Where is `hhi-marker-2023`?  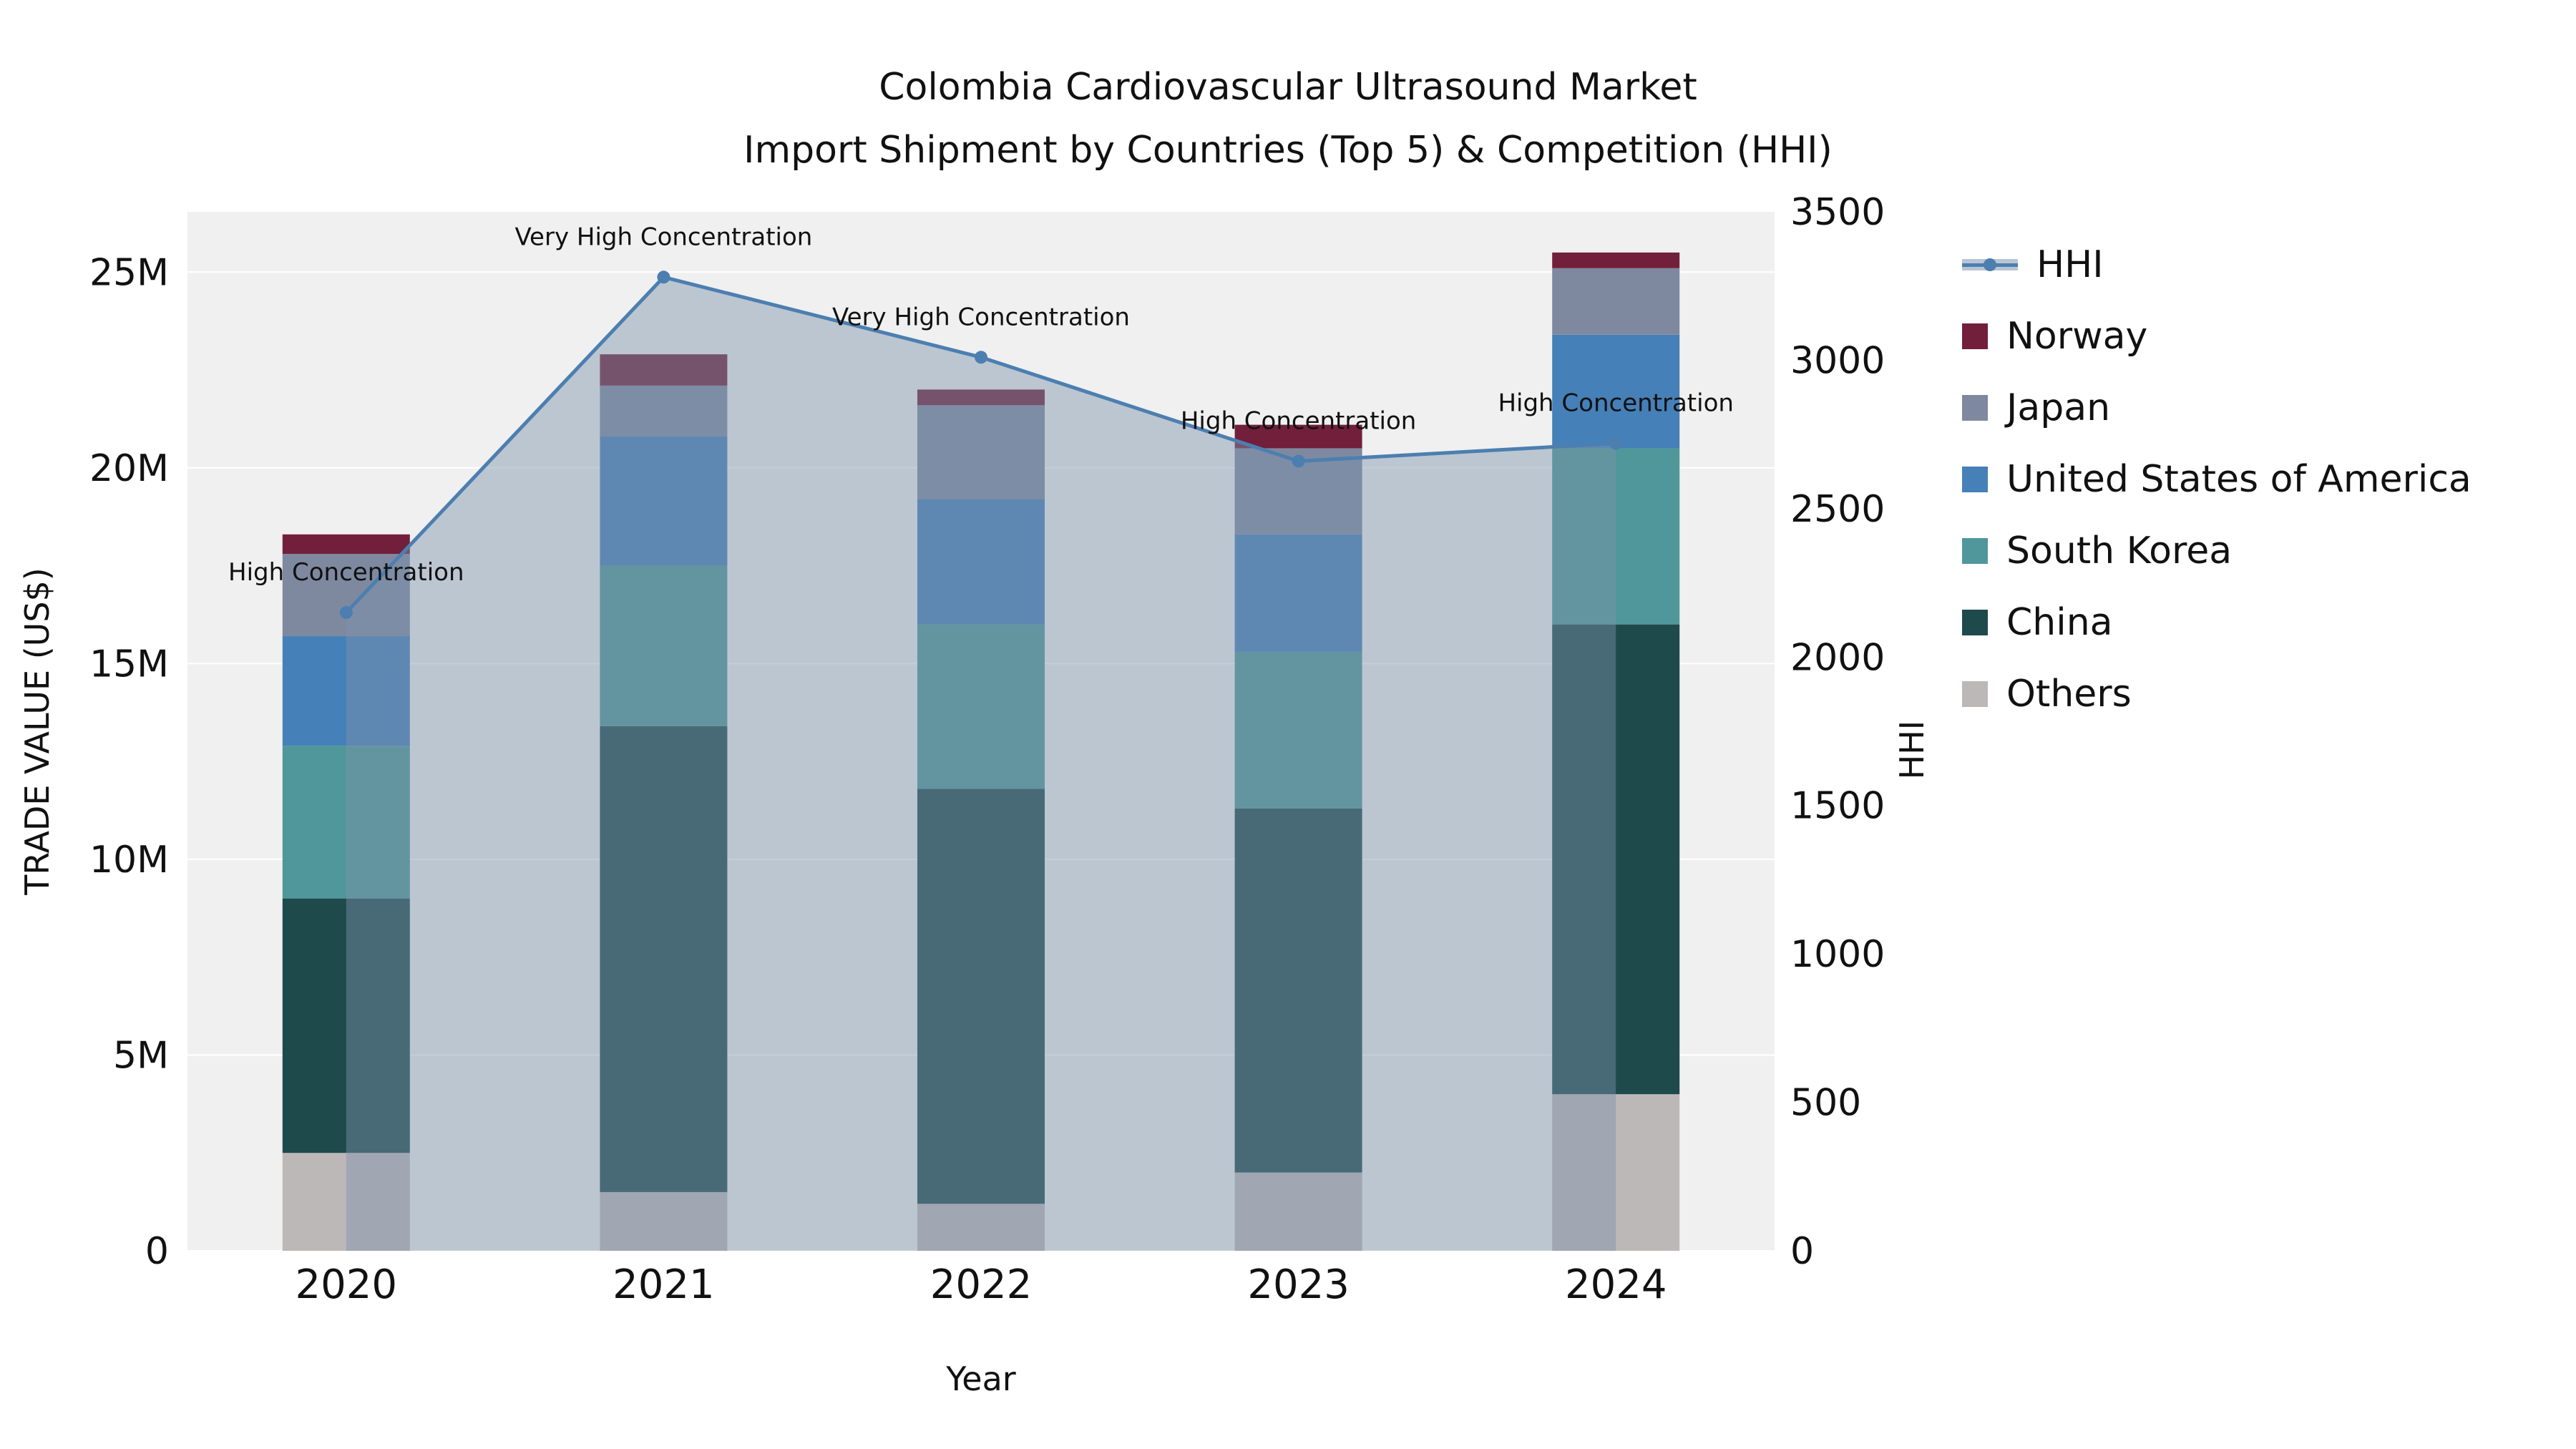
hhi-marker-2023 is located at coordinates (1298, 461).